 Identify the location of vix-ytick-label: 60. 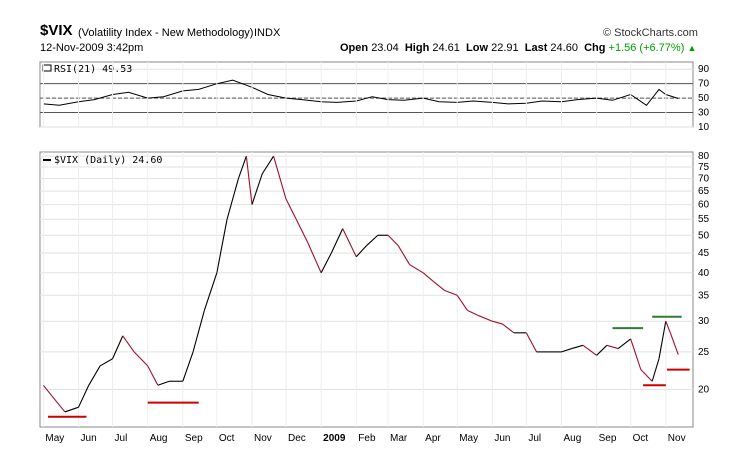
(704, 205).